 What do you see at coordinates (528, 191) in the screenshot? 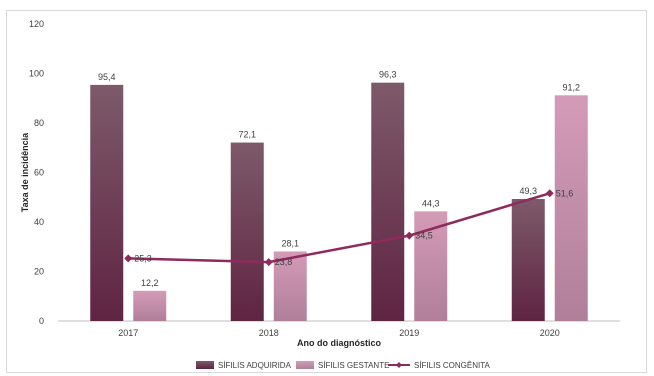
I see `data-label-adquirida: 49,3` at bounding box center [528, 191].